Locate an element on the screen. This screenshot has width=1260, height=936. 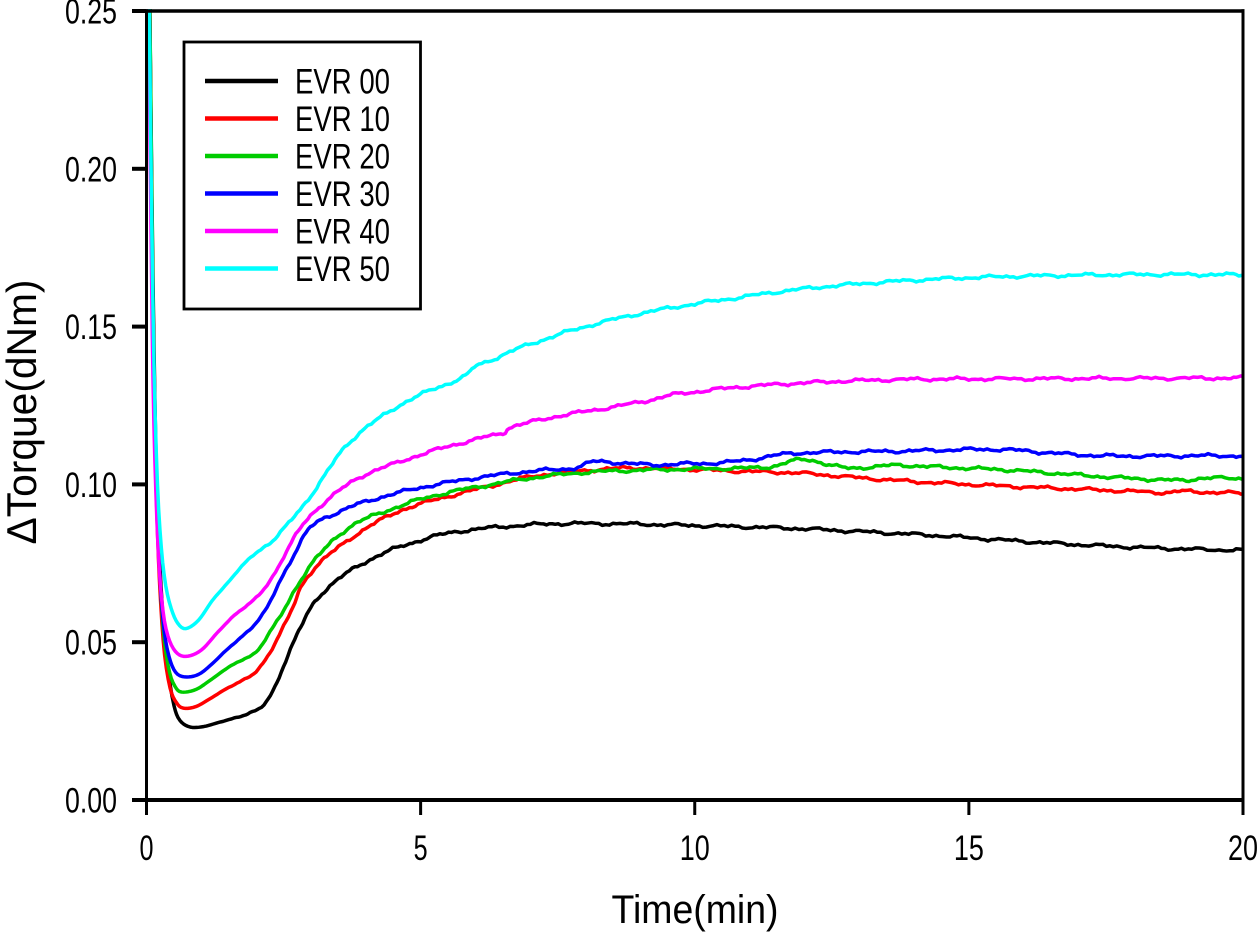
legend-label-evr-10: EVR 10 is located at coordinates (342, 119).